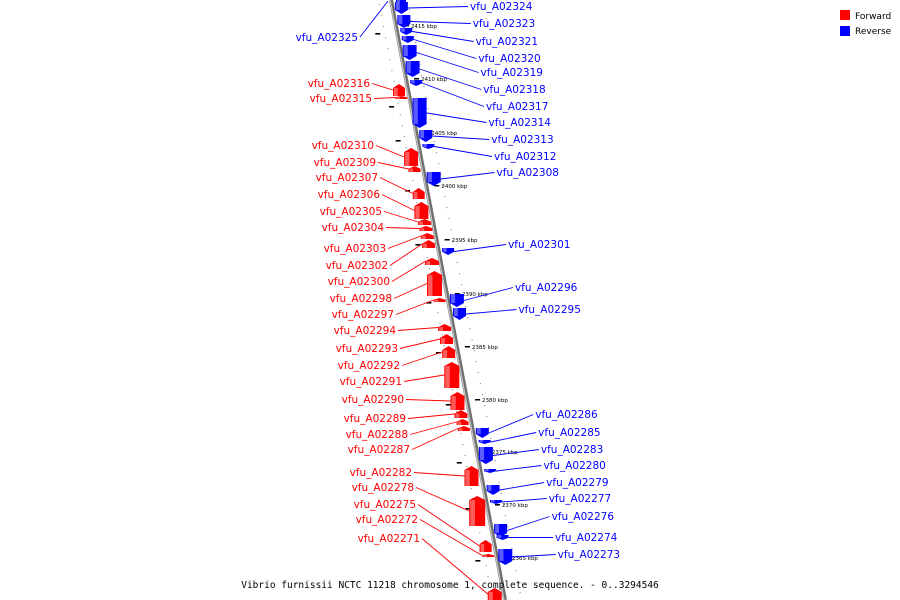  I want to click on gene-vfu_A02320-glyph, so click(407, 39).